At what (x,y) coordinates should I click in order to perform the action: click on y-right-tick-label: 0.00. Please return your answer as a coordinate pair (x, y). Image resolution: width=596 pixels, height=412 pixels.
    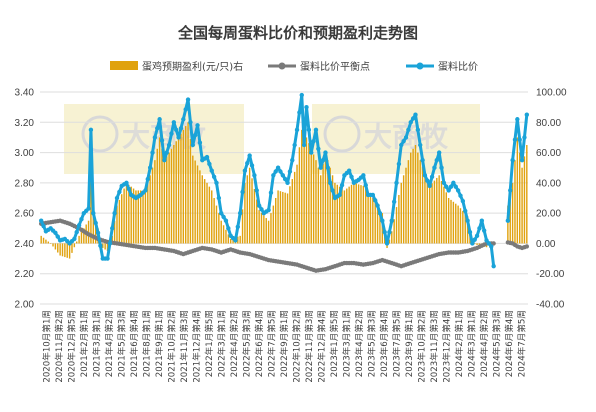
    Looking at the image, I should click on (546, 244).